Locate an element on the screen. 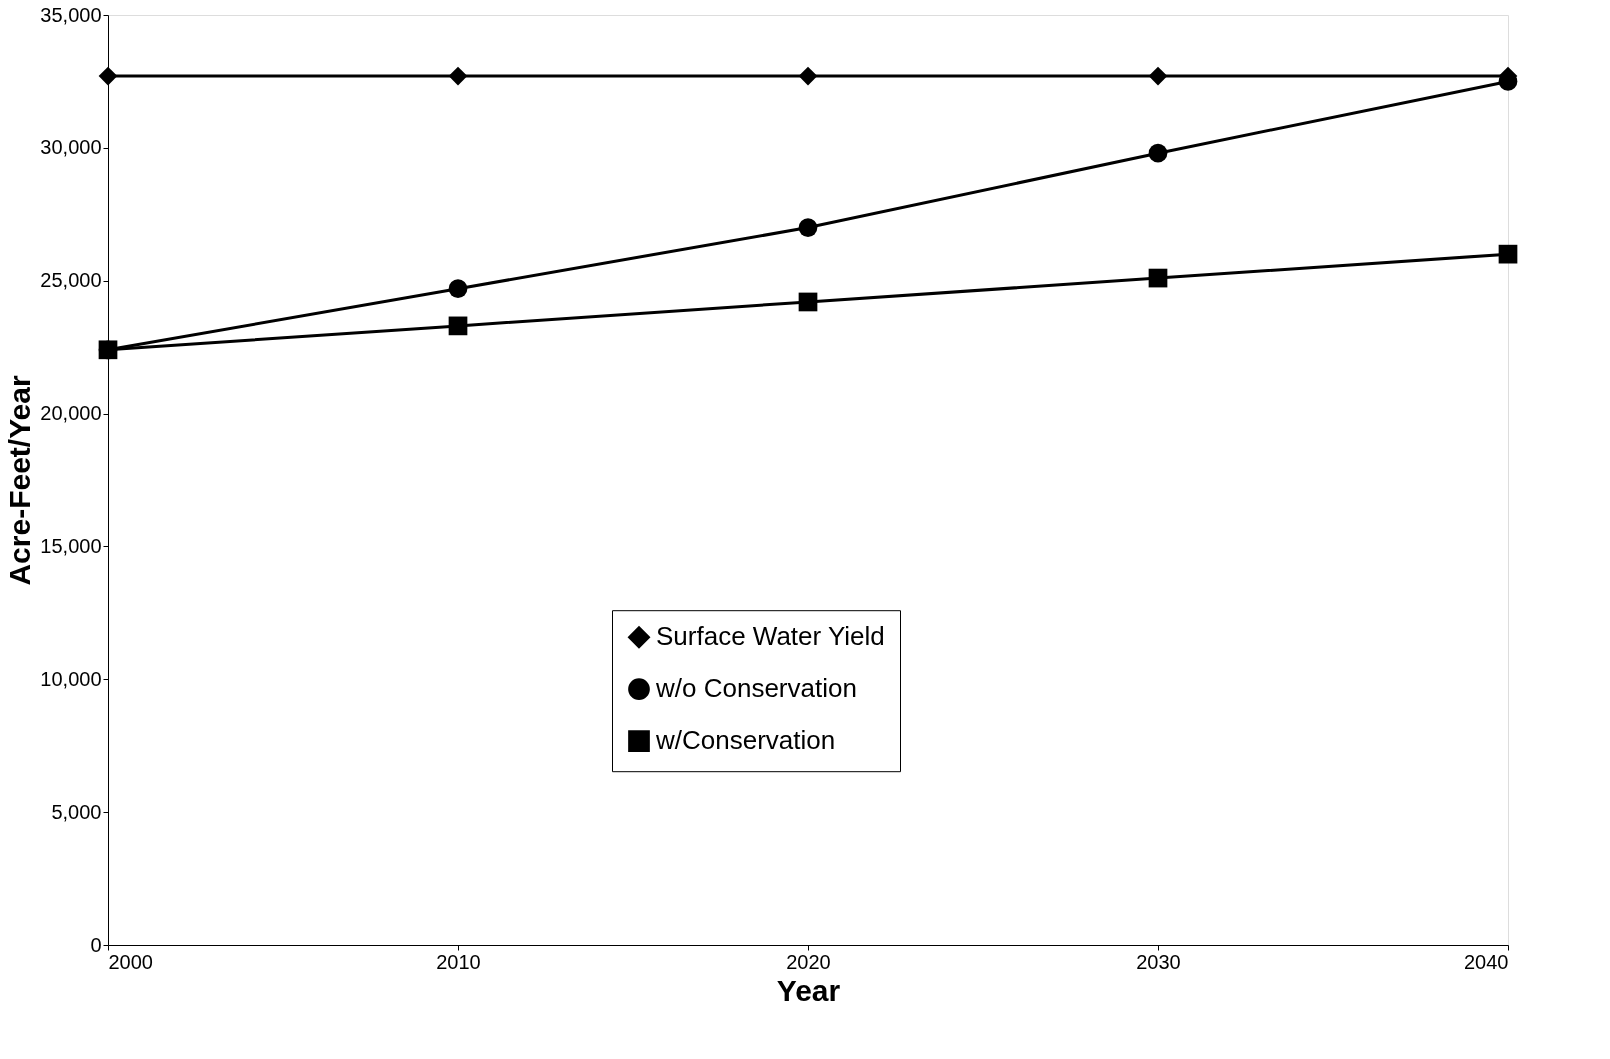  legend-label: Surface Water Yield is located at coordinates (770, 636).